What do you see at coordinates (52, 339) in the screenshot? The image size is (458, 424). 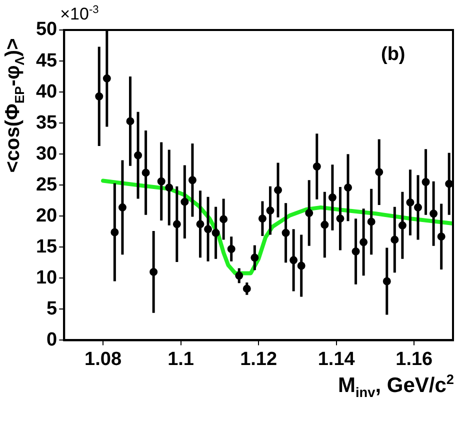 I see `y-tick-label: 0` at bounding box center [52, 339].